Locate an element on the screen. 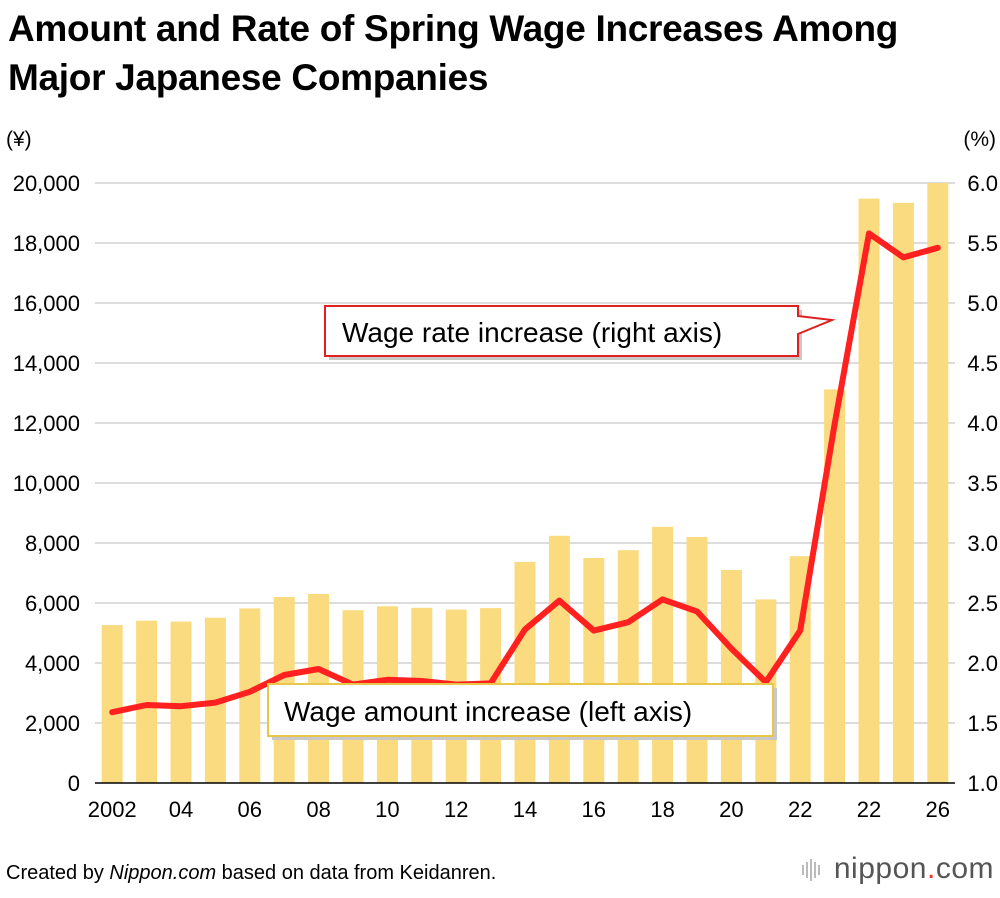  nippon-logo: nippon.com is located at coordinates (897, 869).